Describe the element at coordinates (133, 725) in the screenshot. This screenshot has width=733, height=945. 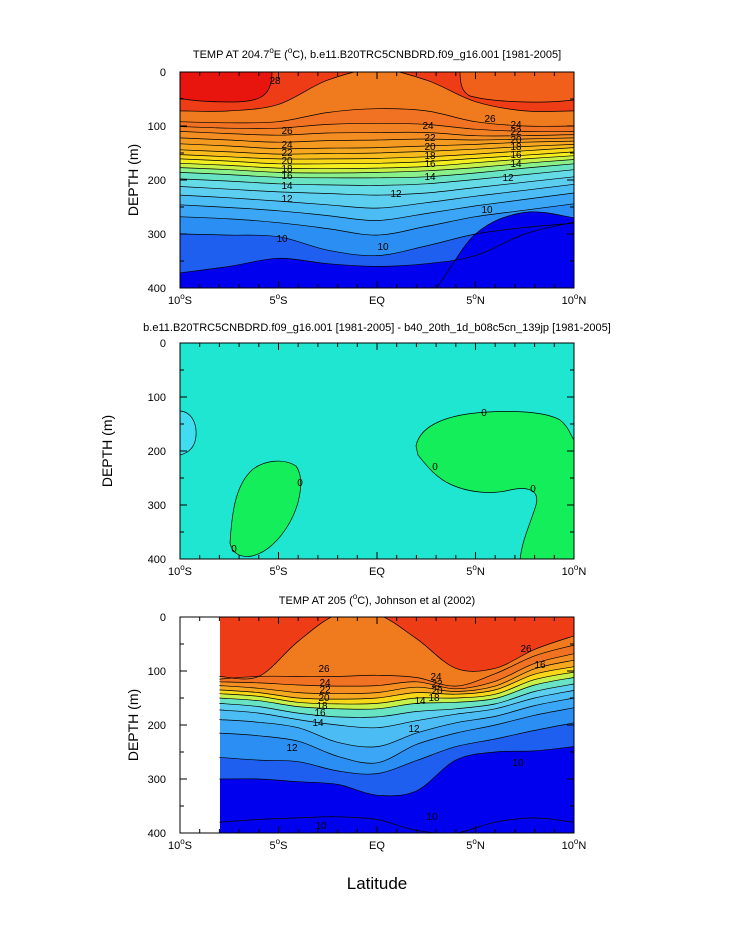
I see `panel3-y-axis-label: DEPTH (m)` at that location.